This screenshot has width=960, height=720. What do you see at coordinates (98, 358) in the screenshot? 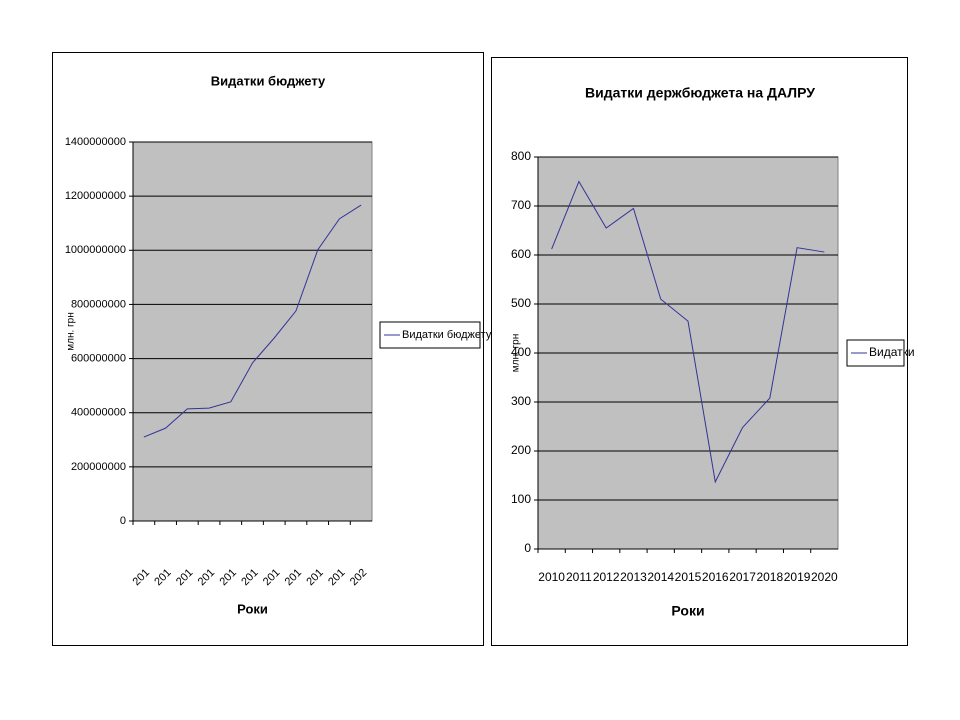
I see `y-tick-label: 600000000` at bounding box center [98, 358].